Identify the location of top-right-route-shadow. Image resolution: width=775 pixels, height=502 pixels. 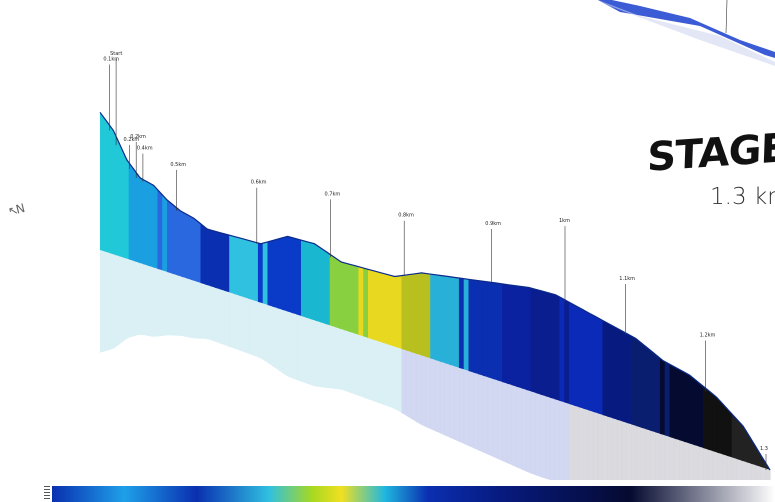
(686, 33).